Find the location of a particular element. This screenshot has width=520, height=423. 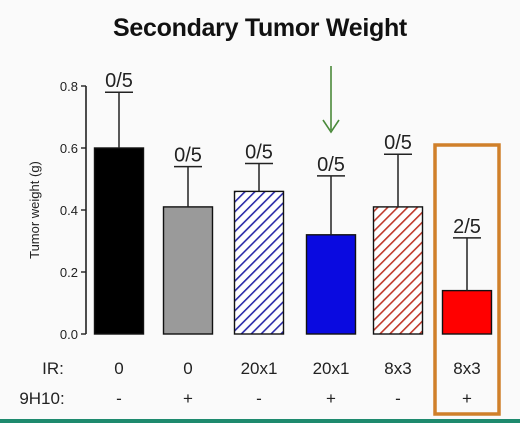

ir-row-label: IR: is located at coordinates (53, 368).